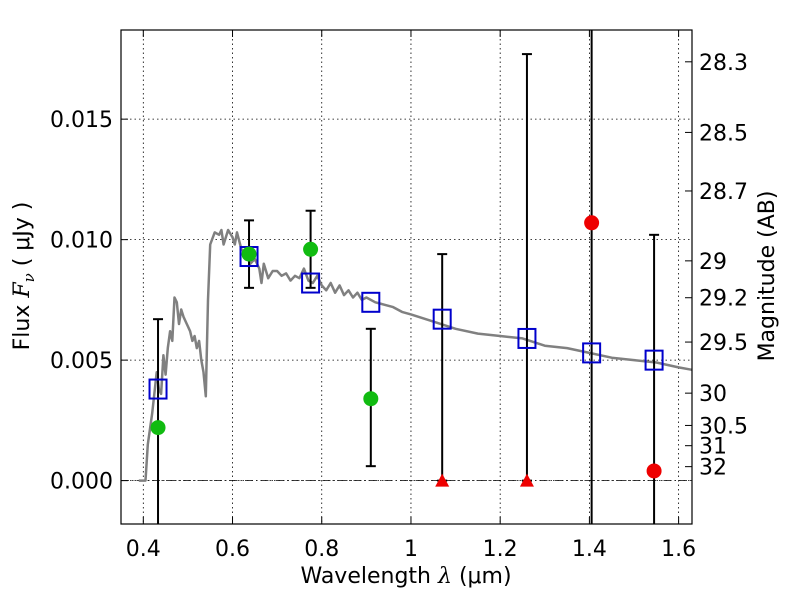  Describe the element at coordinates (678, 549) in the screenshot. I see `x-tick-label: 1.6` at that location.